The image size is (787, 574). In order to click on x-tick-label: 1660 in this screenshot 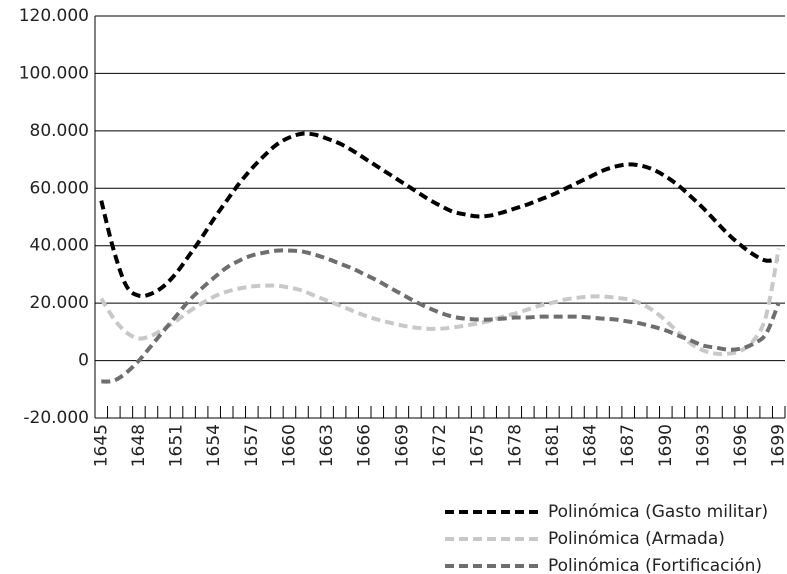, I will do `click(289, 445)`.